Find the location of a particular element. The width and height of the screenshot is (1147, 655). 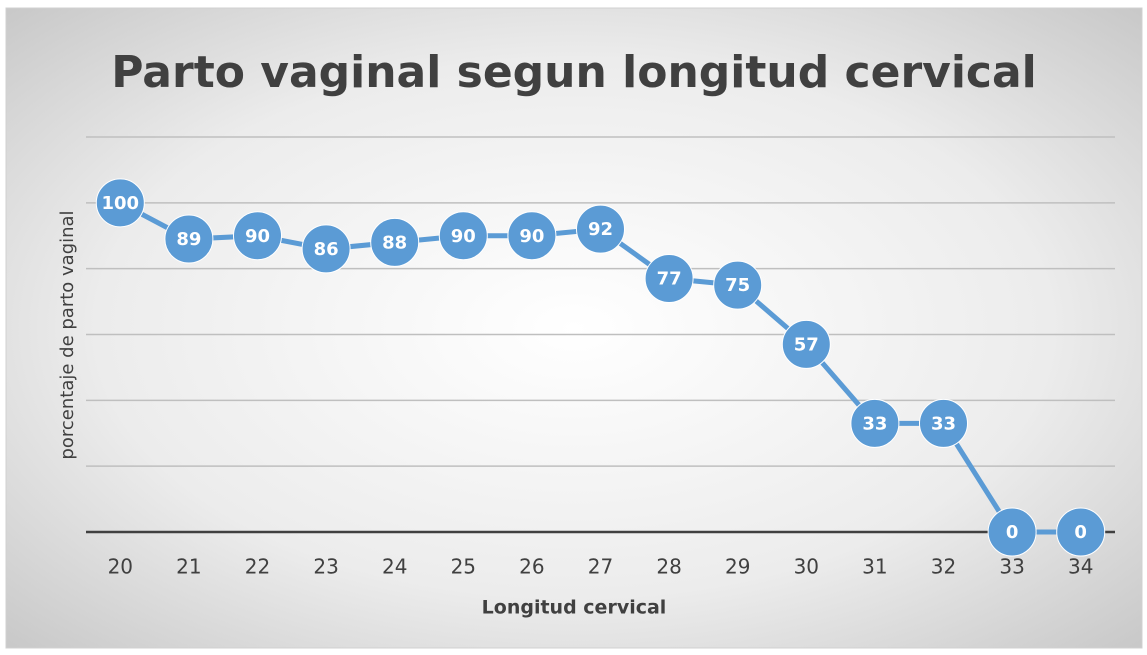

x-tick-label: 30 is located at coordinates (806, 567).